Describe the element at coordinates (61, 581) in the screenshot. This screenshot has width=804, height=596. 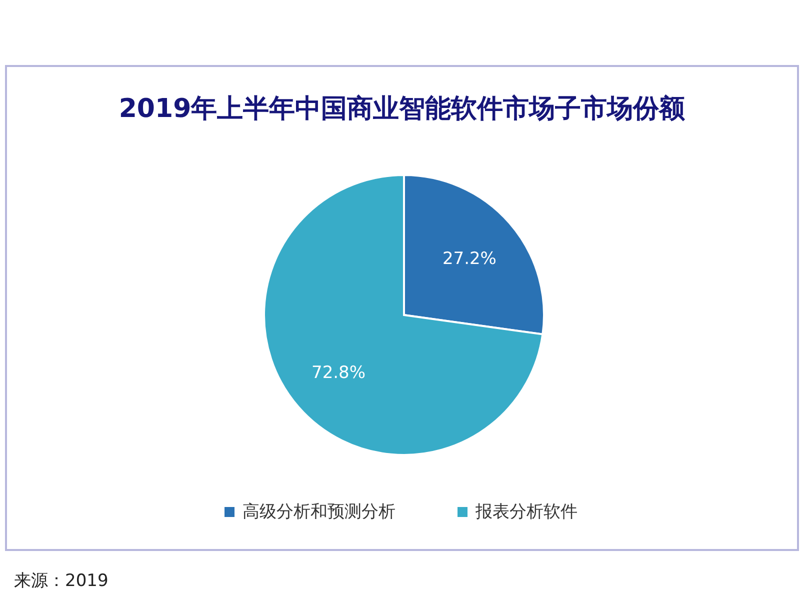
I see `source-note: 来源：2019` at that location.